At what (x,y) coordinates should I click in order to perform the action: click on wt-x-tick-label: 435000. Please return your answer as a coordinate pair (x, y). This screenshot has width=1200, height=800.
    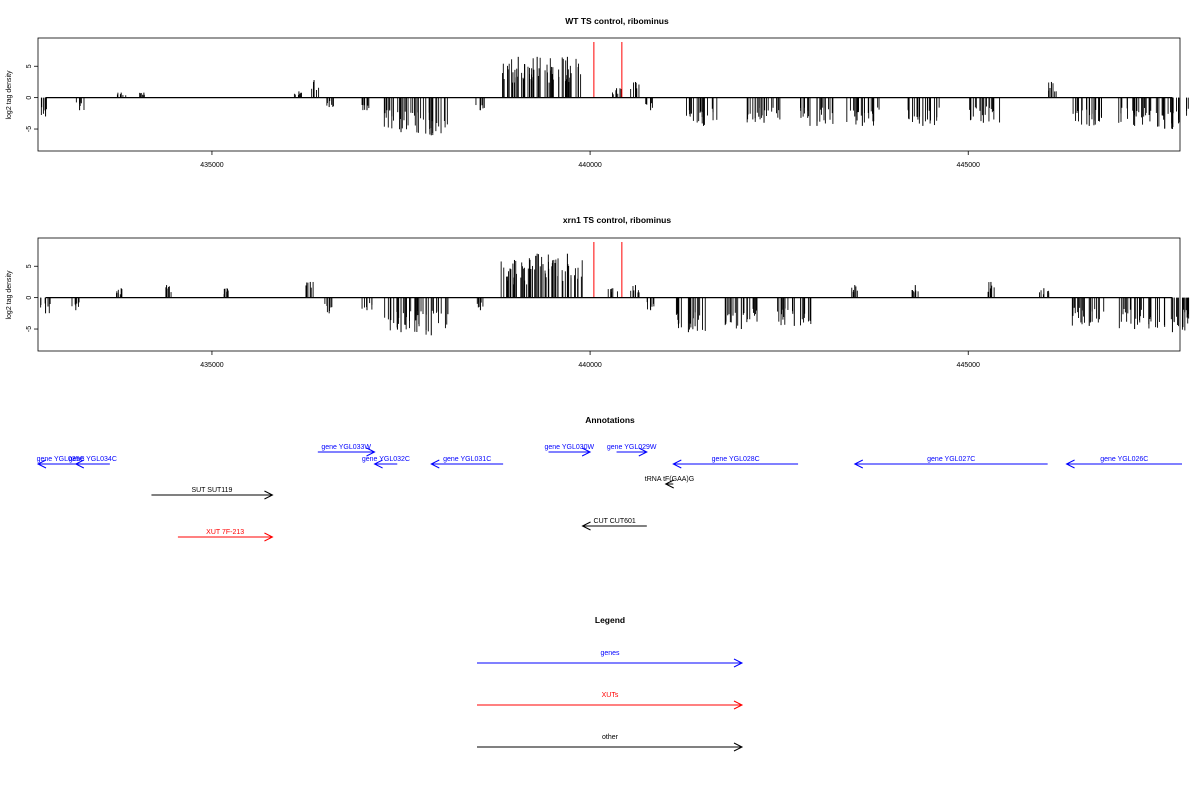
    Looking at the image, I should click on (211, 165).